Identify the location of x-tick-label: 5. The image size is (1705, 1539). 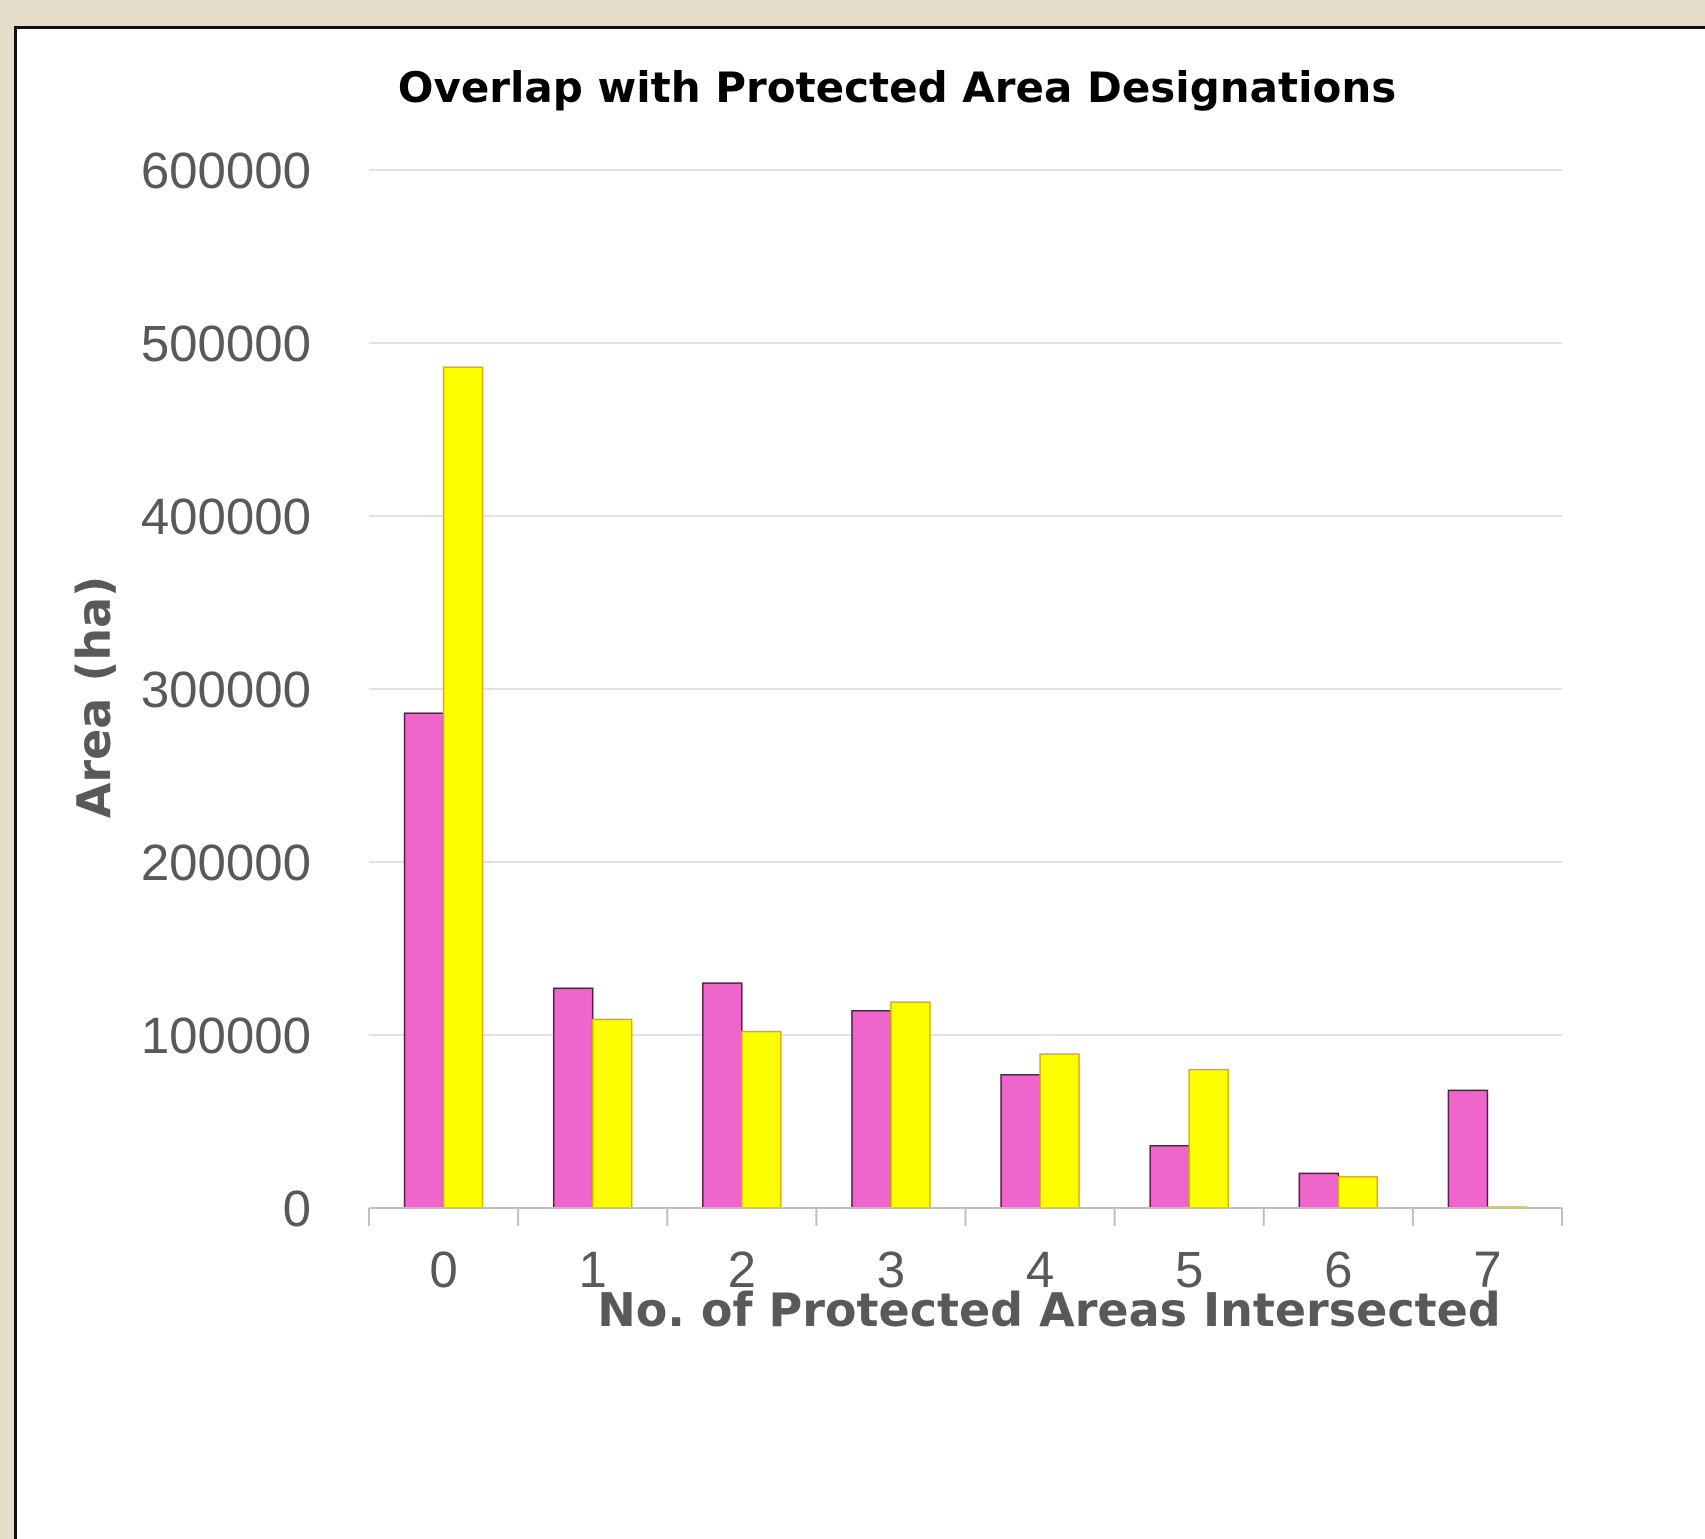
(1189, 1269).